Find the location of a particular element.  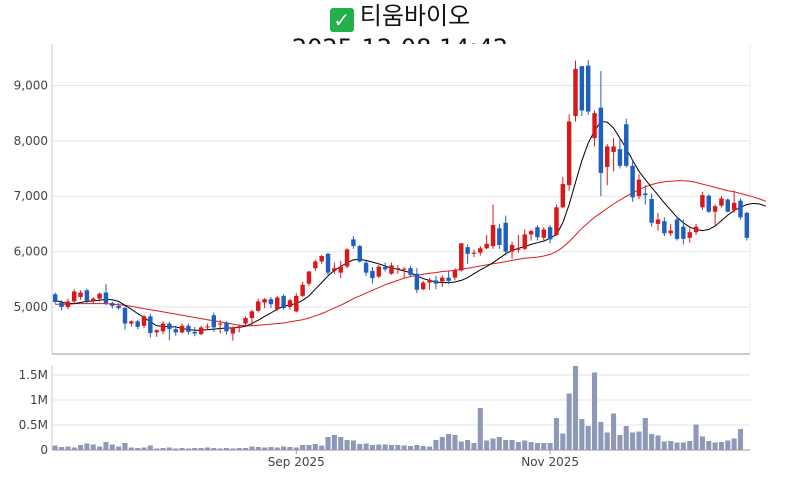

price-tick-label: 9,000 is located at coordinates (31, 86).